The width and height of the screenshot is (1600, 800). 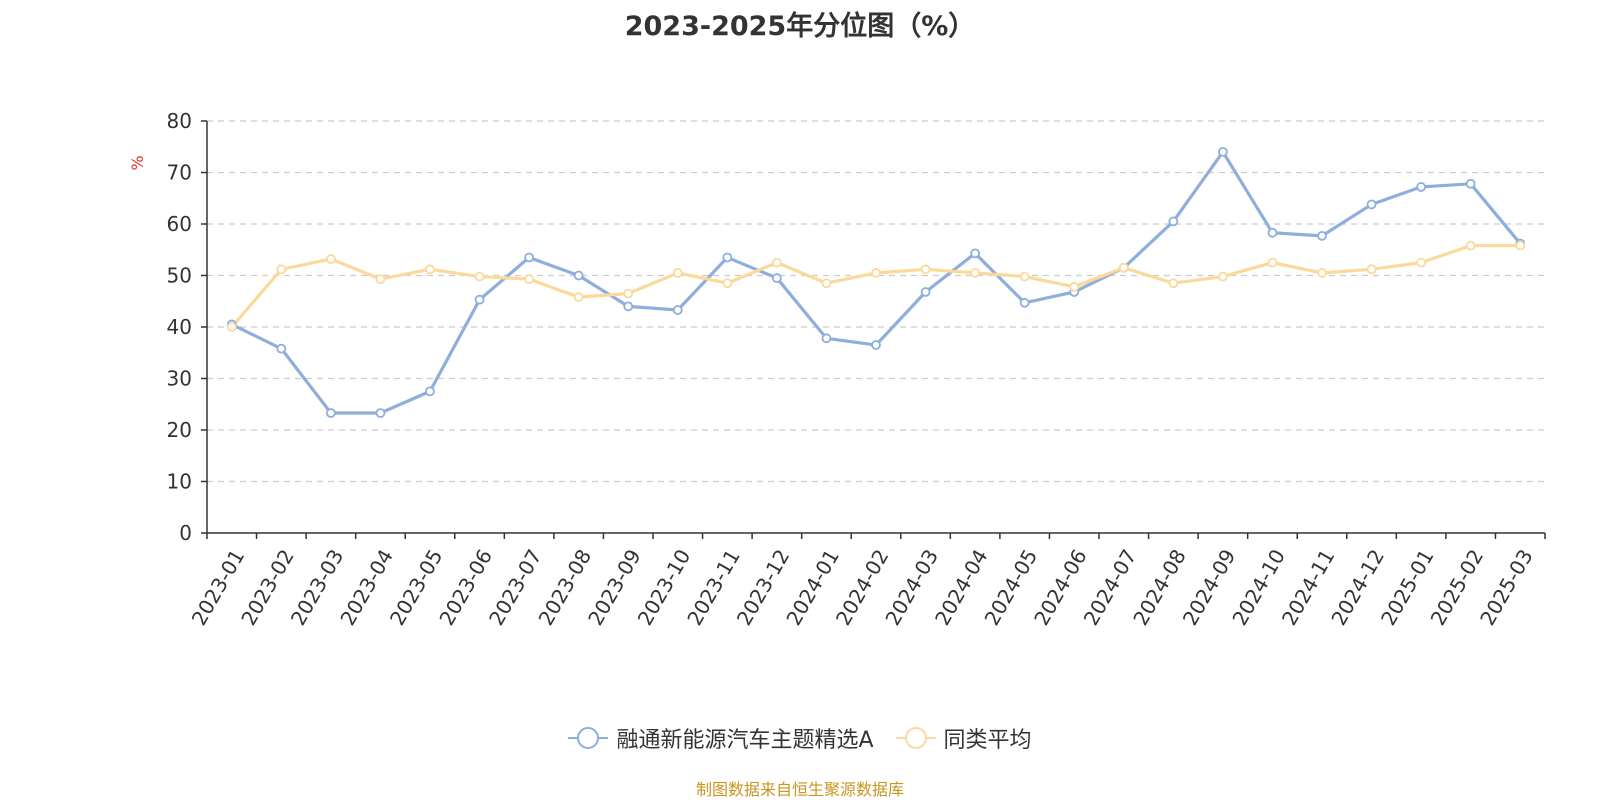 What do you see at coordinates (987, 740) in the screenshot?
I see `legend-label-peer-average: 同类平均` at bounding box center [987, 740].